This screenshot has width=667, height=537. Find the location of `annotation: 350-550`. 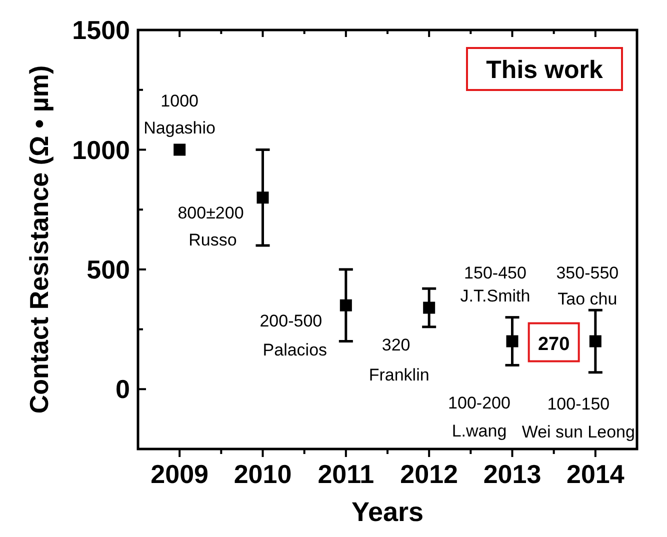

annotation: 350-550 is located at coordinates (587, 272).